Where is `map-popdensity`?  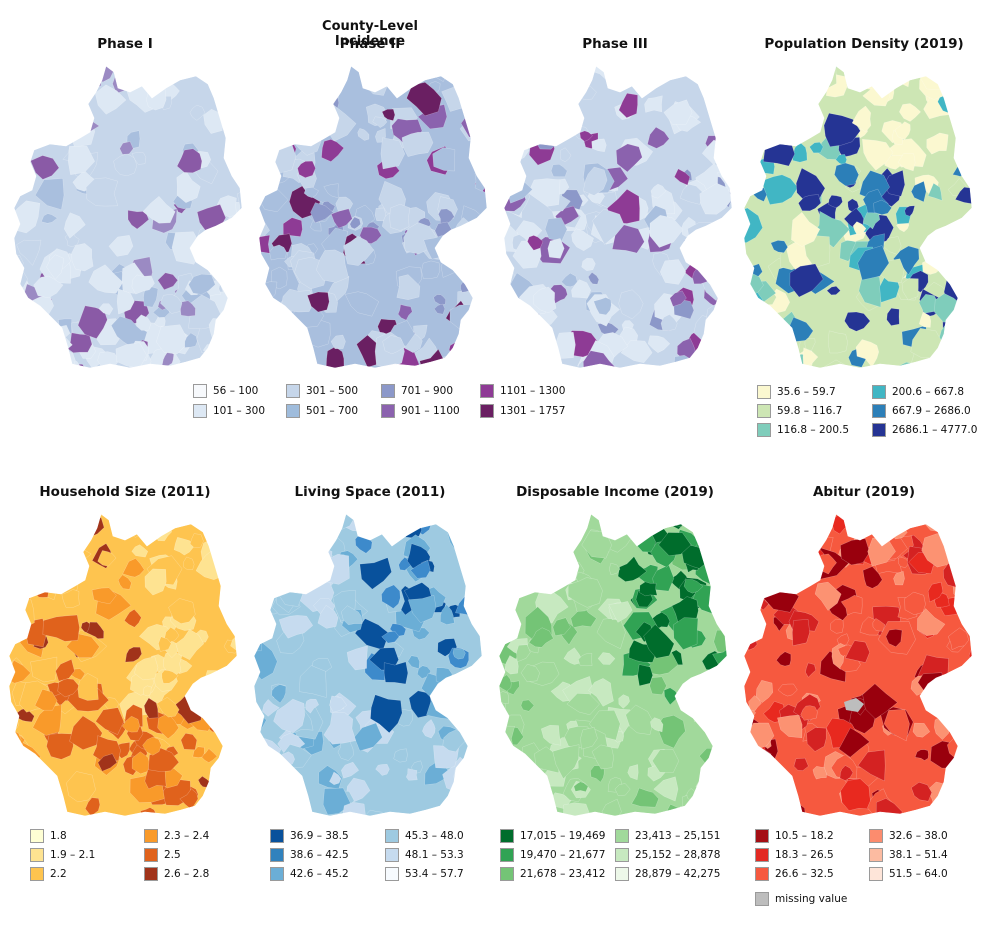
map-popdensity is located at coordinates (858, 217).